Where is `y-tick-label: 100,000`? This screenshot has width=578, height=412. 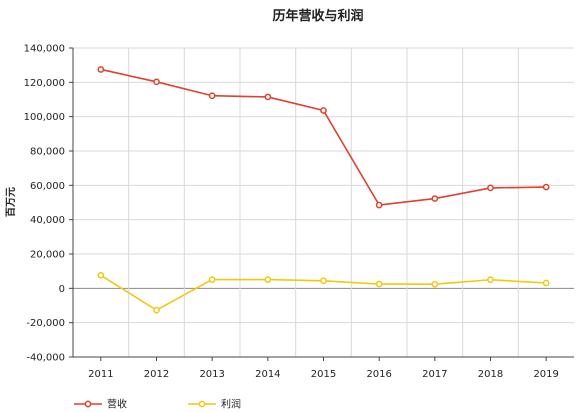
y-tick-label: 100,000 is located at coordinates (44, 117).